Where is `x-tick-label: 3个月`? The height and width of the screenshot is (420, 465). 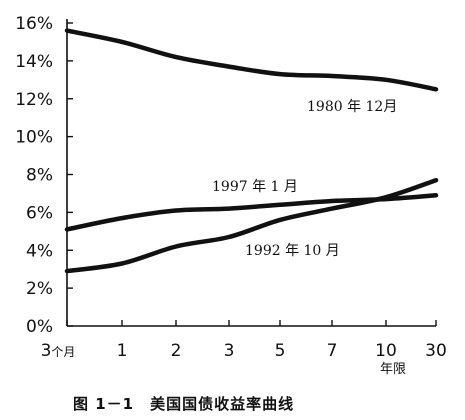 x-tick-label: 3个月 is located at coordinates (58, 351).